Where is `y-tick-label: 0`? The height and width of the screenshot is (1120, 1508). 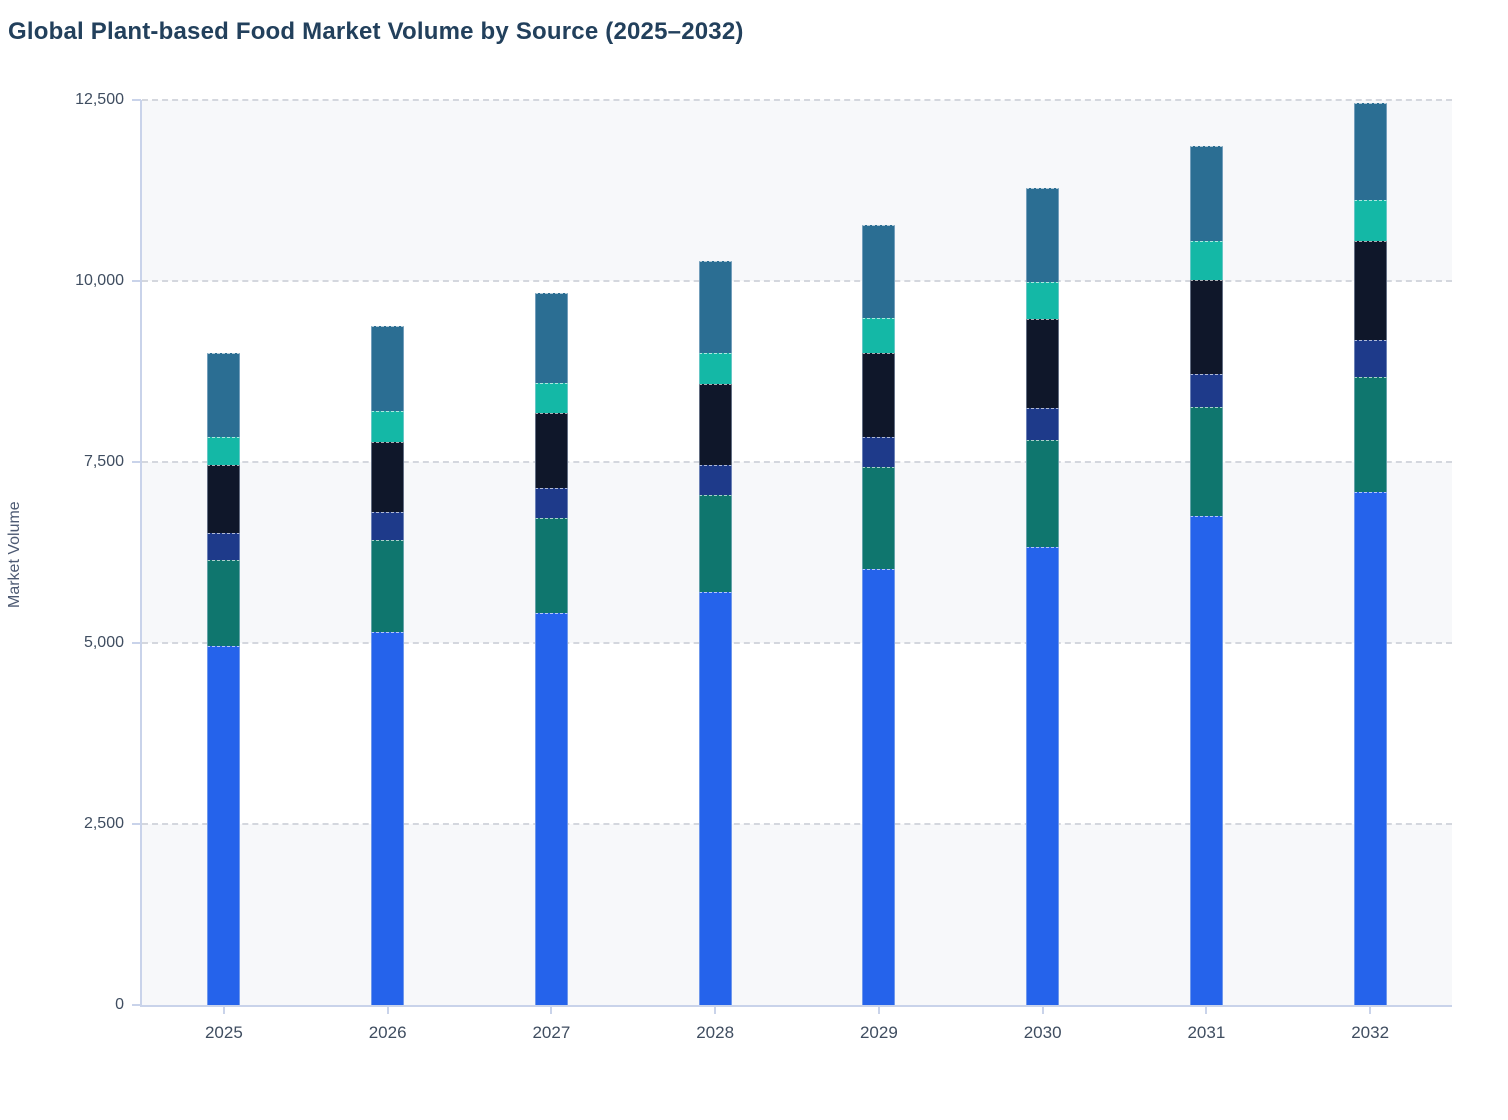 y-tick-label: 0 is located at coordinates (119, 1004).